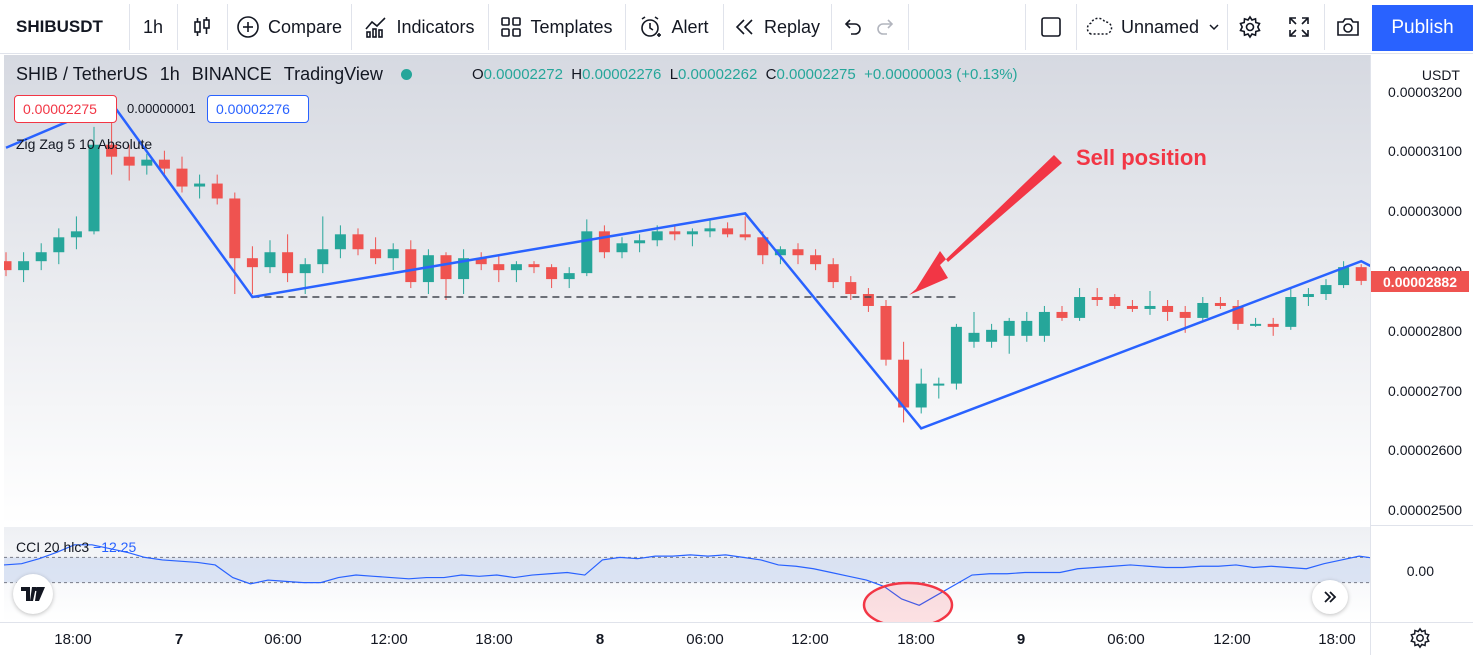 This screenshot has width=1473, height=658. What do you see at coordinates (33, 594) in the screenshot?
I see `tradingview-logo` at bounding box center [33, 594].